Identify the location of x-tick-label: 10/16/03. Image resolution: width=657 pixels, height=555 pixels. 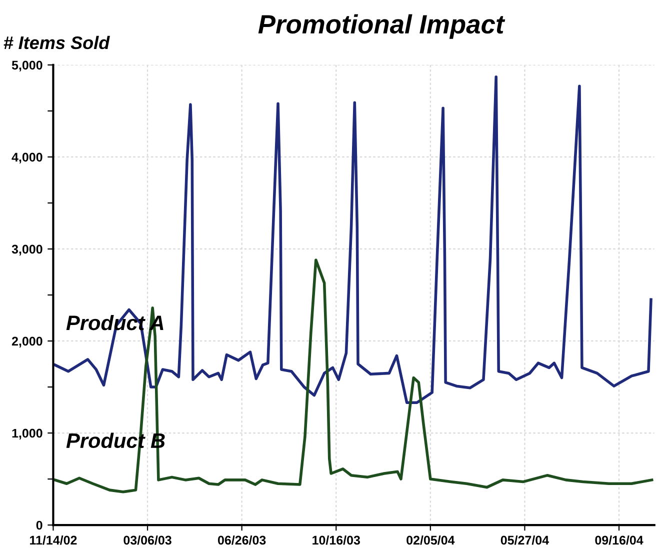
(336, 540).